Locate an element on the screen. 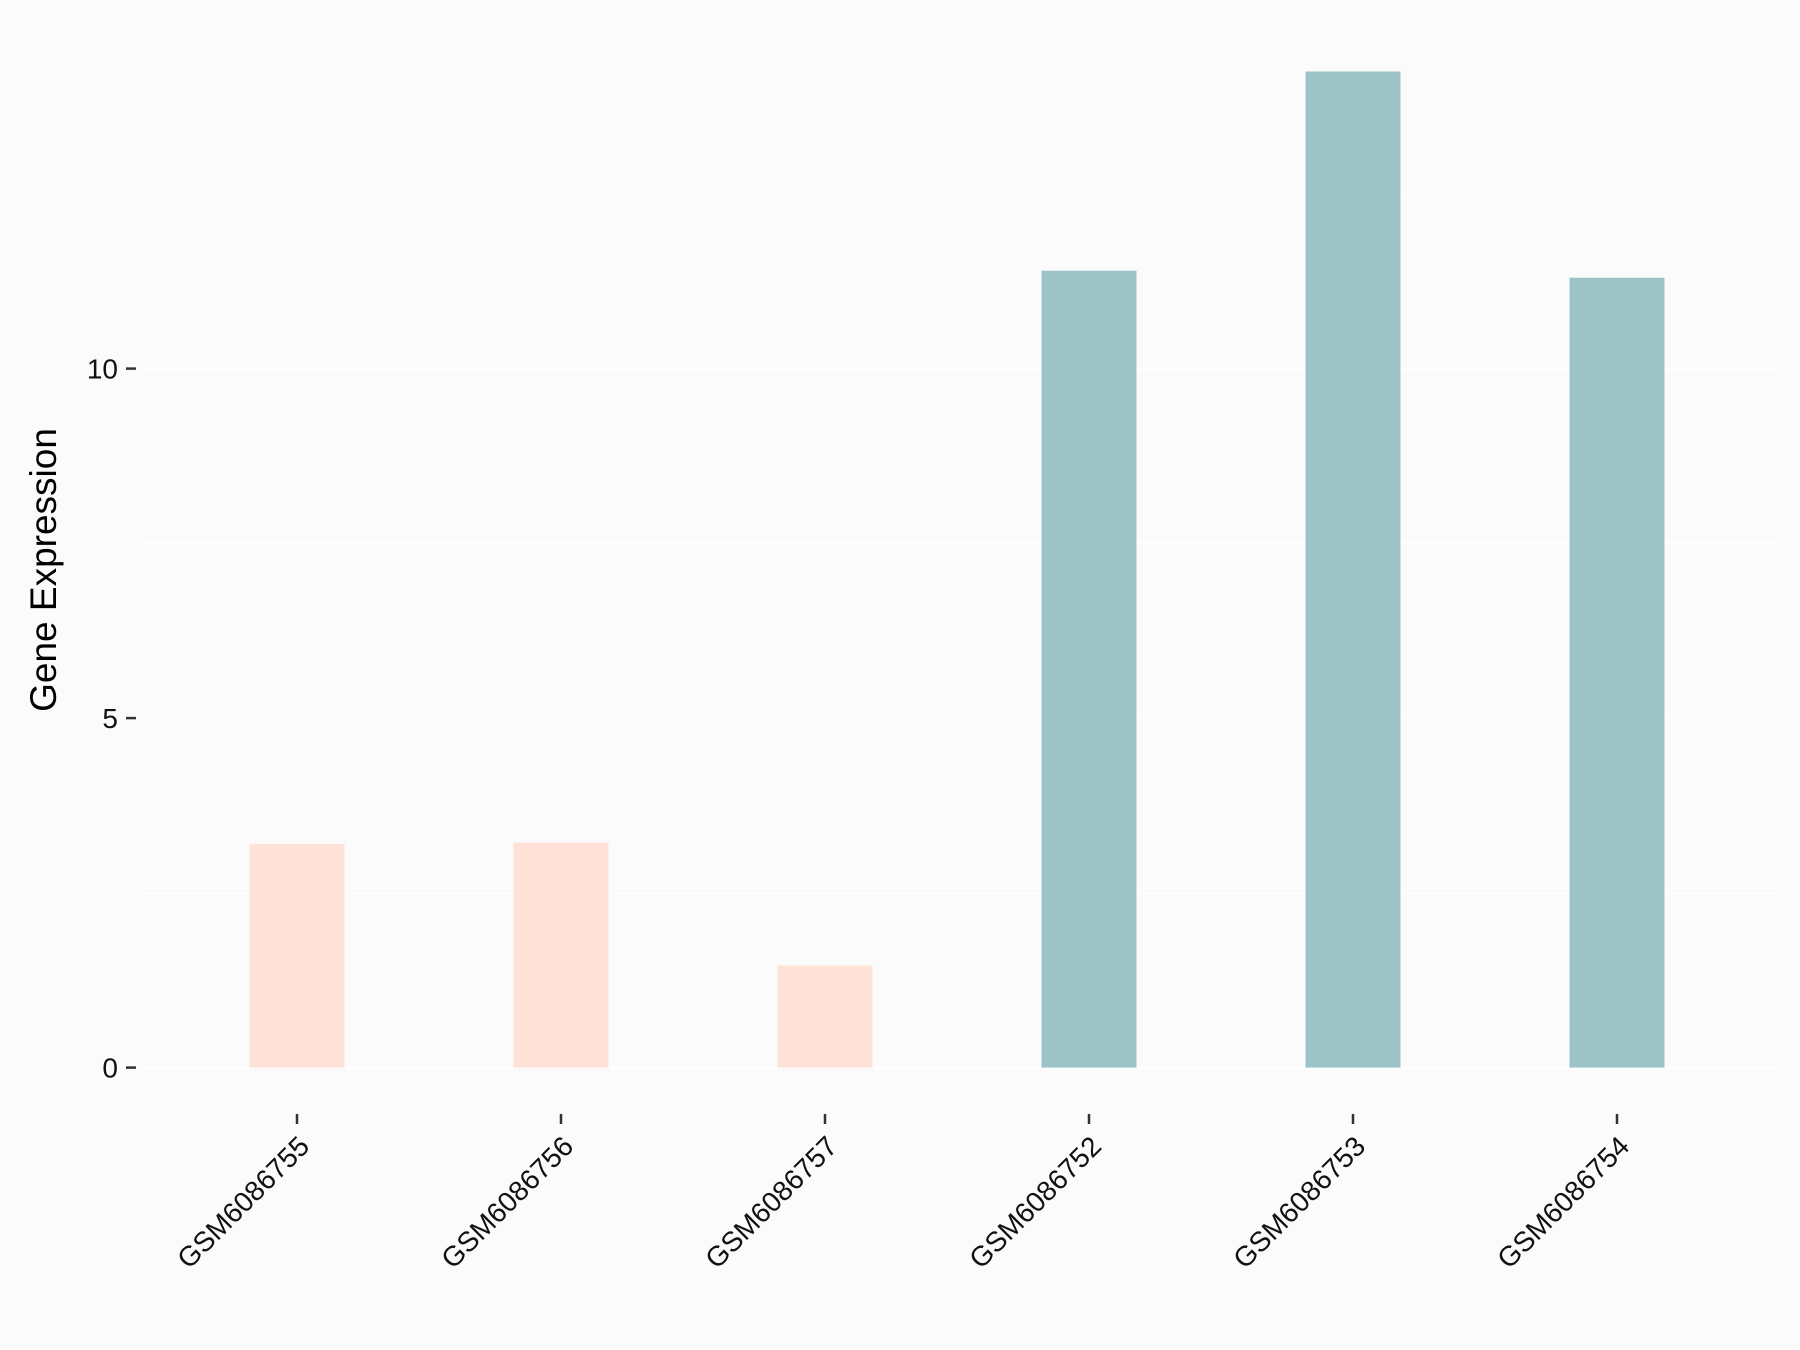 The width and height of the screenshot is (1800, 1350). y-tick-label: 10 is located at coordinates (102, 369).